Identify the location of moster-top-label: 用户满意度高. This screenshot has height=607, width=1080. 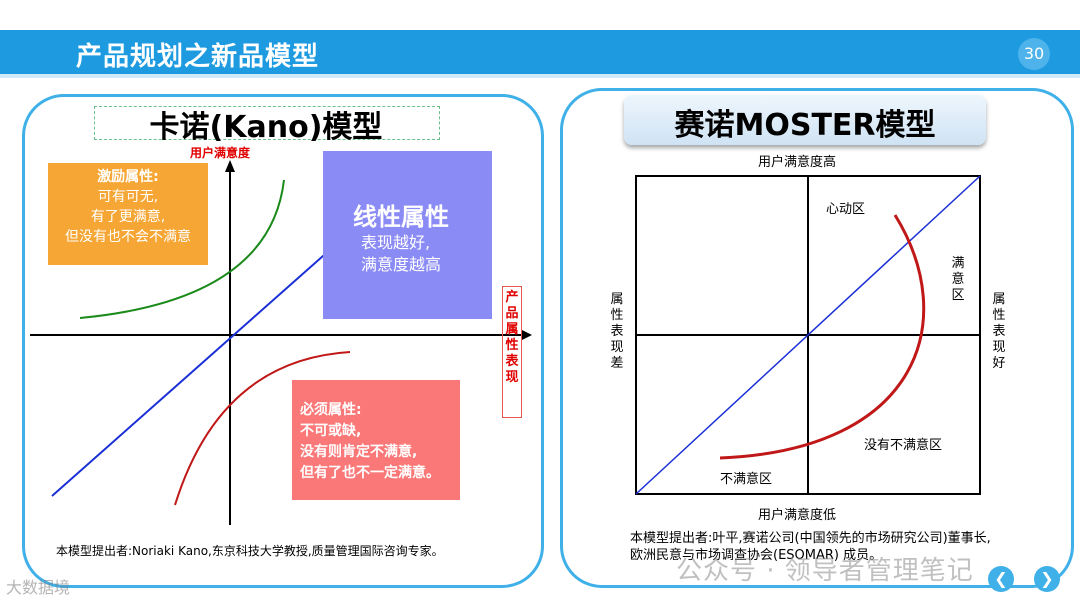
(797, 162).